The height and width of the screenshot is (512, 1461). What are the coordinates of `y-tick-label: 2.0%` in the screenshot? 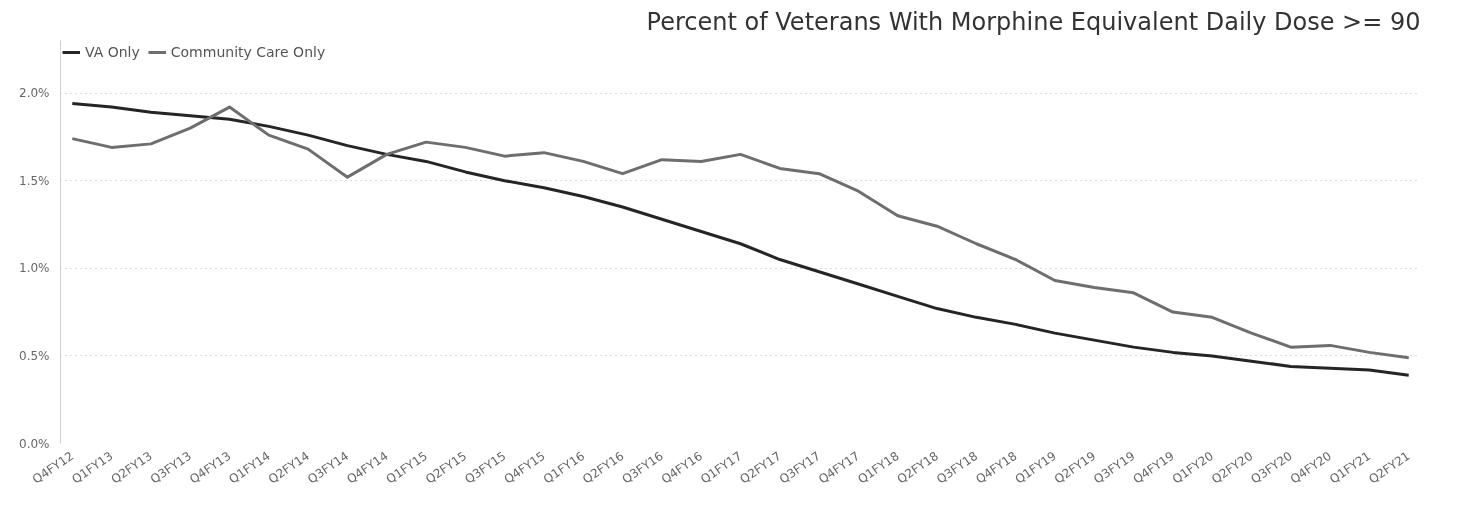 It's located at (34, 93).